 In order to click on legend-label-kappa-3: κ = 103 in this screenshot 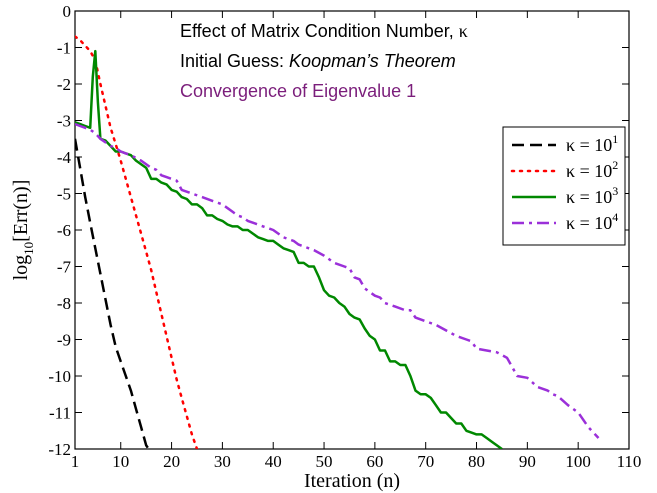, I will do `click(592, 195)`.